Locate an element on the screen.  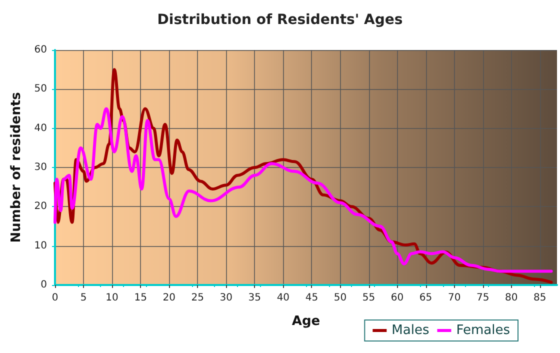
x-axis-title: Age is located at coordinates (306, 321).